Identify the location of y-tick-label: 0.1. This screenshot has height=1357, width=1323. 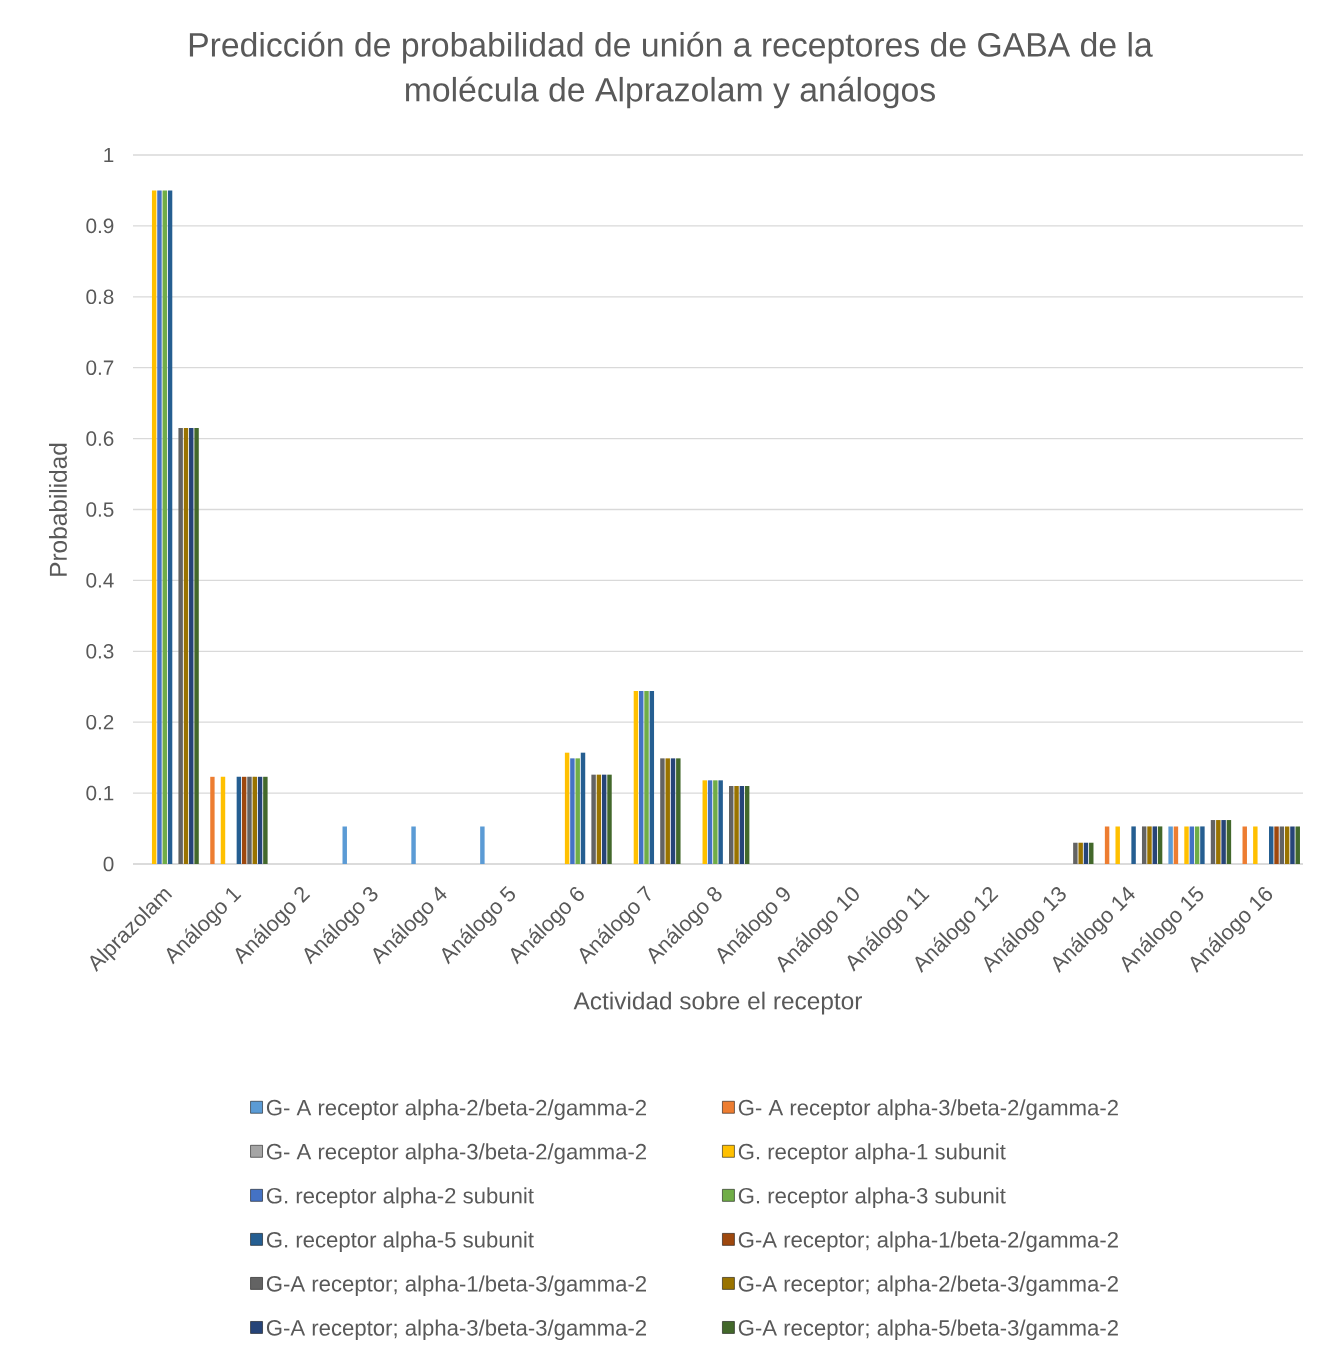
(100, 793).